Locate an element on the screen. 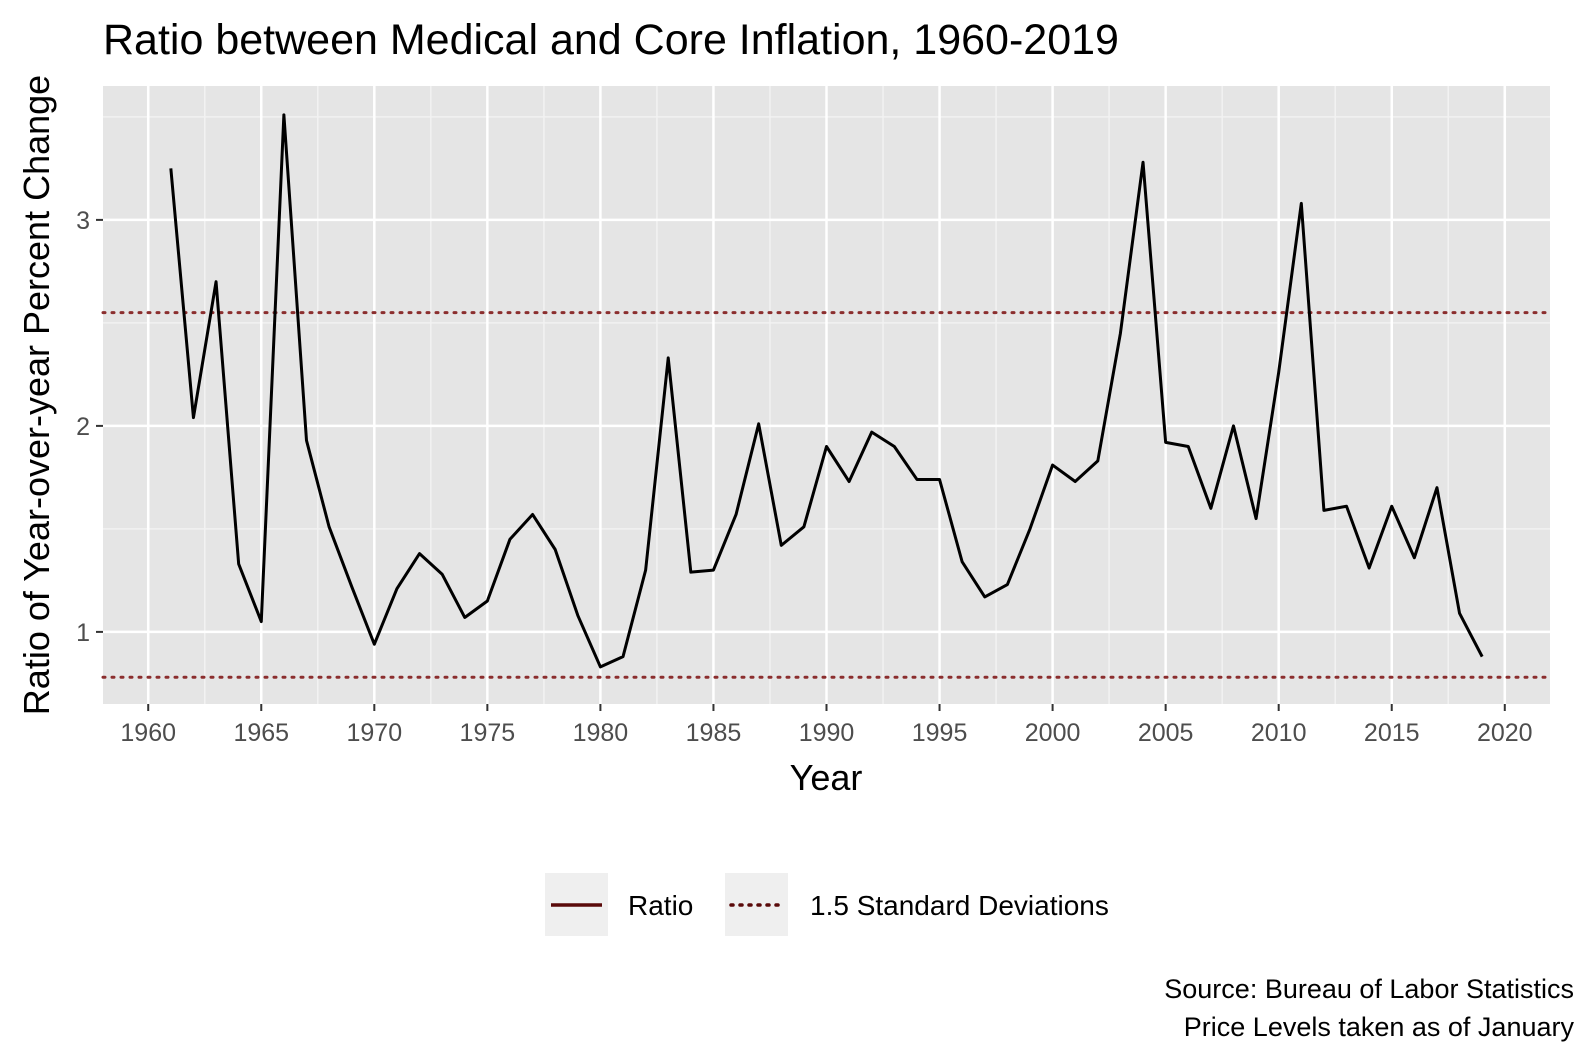 This screenshot has width=1590, height=1060. x-tick-label: 2020 is located at coordinates (1505, 733).